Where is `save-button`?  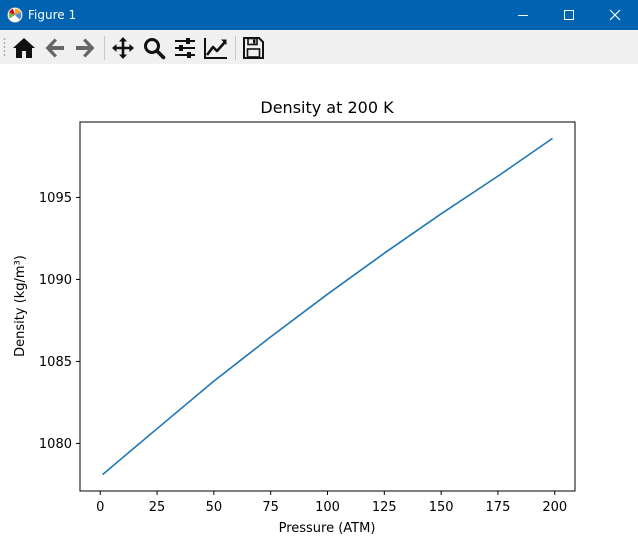 save-button is located at coordinates (253, 48).